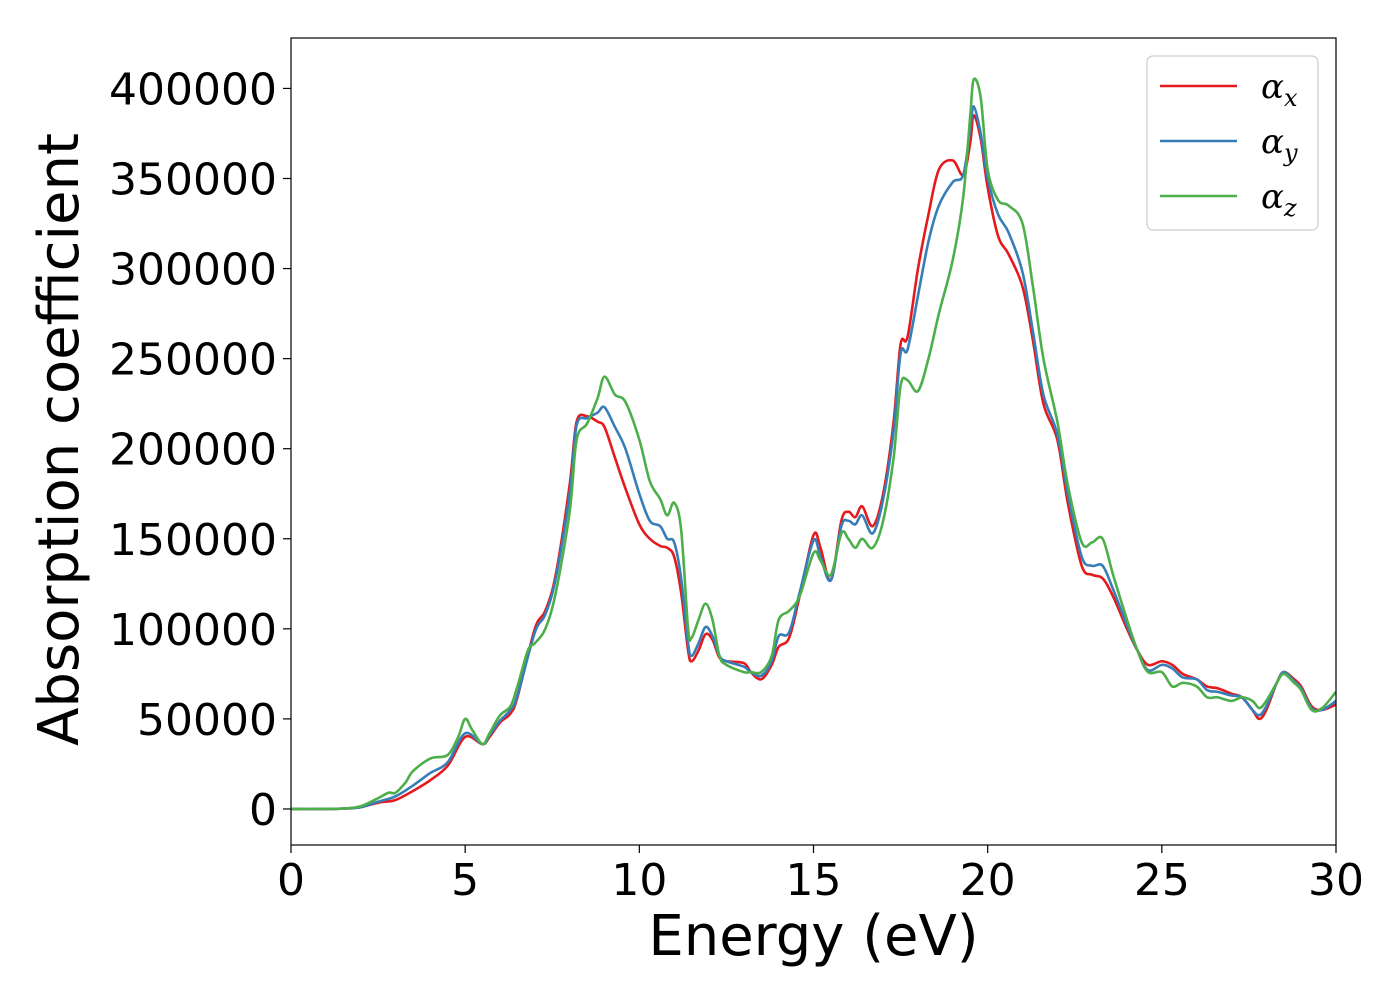 Image resolution: width=1400 pixels, height=1000 pixels. Describe the element at coordinates (193, 450) in the screenshot. I see `y-tick-label: 200000` at that location.